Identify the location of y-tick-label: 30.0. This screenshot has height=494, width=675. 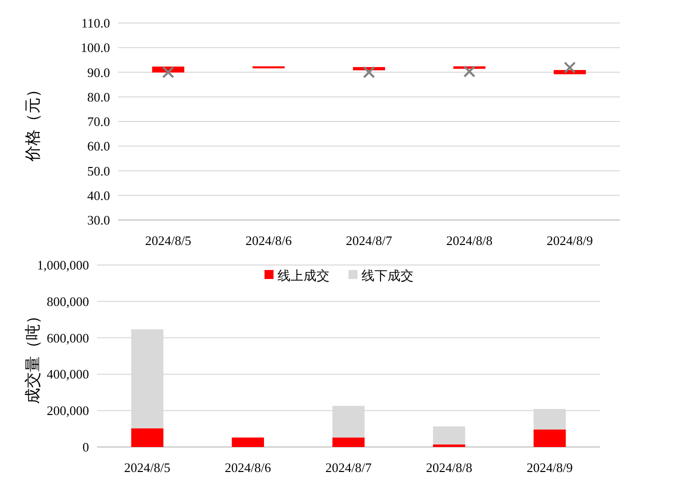
(98, 220).